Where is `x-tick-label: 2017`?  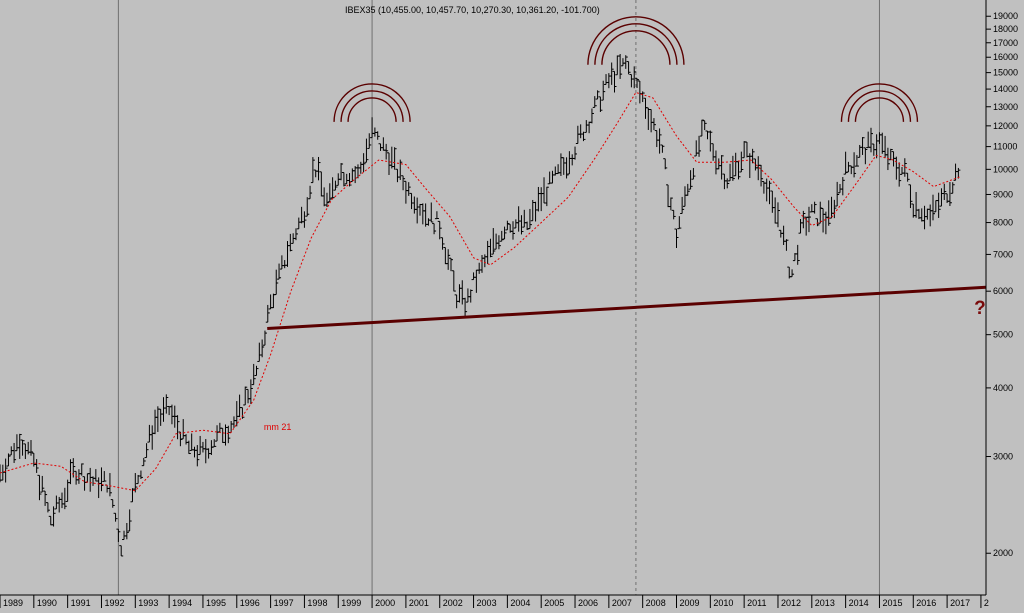 x-tick-label: 2017 is located at coordinates (960, 603).